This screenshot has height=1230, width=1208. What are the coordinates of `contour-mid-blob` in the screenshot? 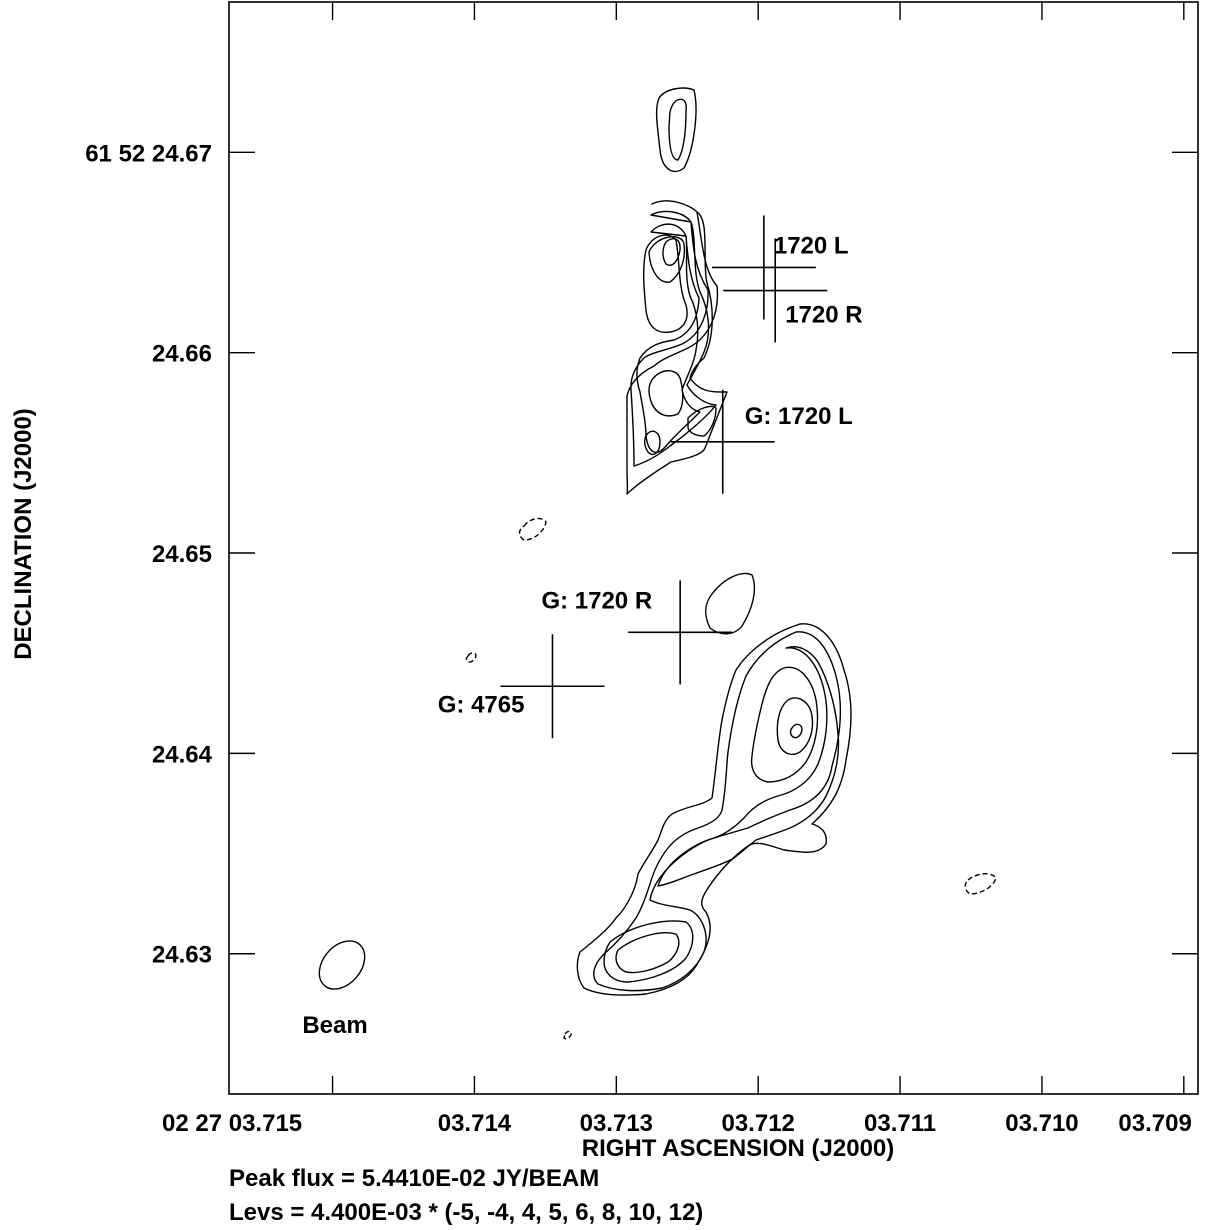 It's located at (666, 393).